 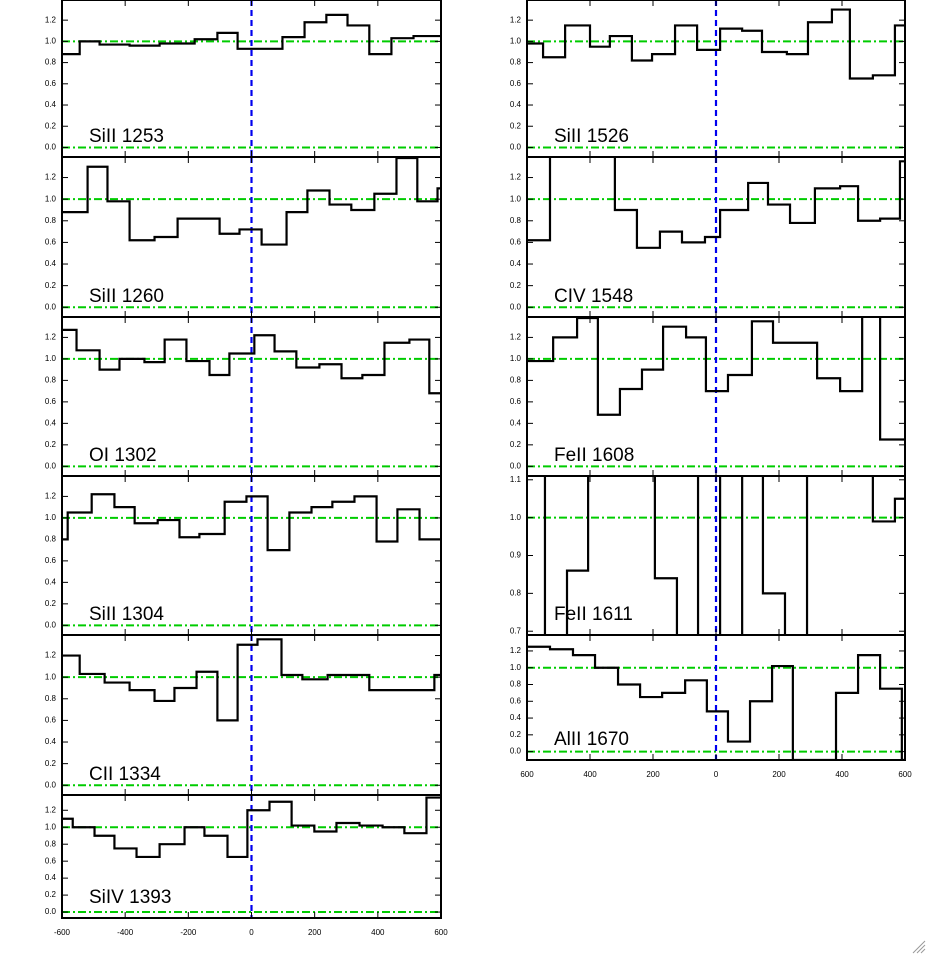 What do you see at coordinates (130, 897) in the screenshot?
I see `panel-label: SiIV 1393` at bounding box center [130, 897].